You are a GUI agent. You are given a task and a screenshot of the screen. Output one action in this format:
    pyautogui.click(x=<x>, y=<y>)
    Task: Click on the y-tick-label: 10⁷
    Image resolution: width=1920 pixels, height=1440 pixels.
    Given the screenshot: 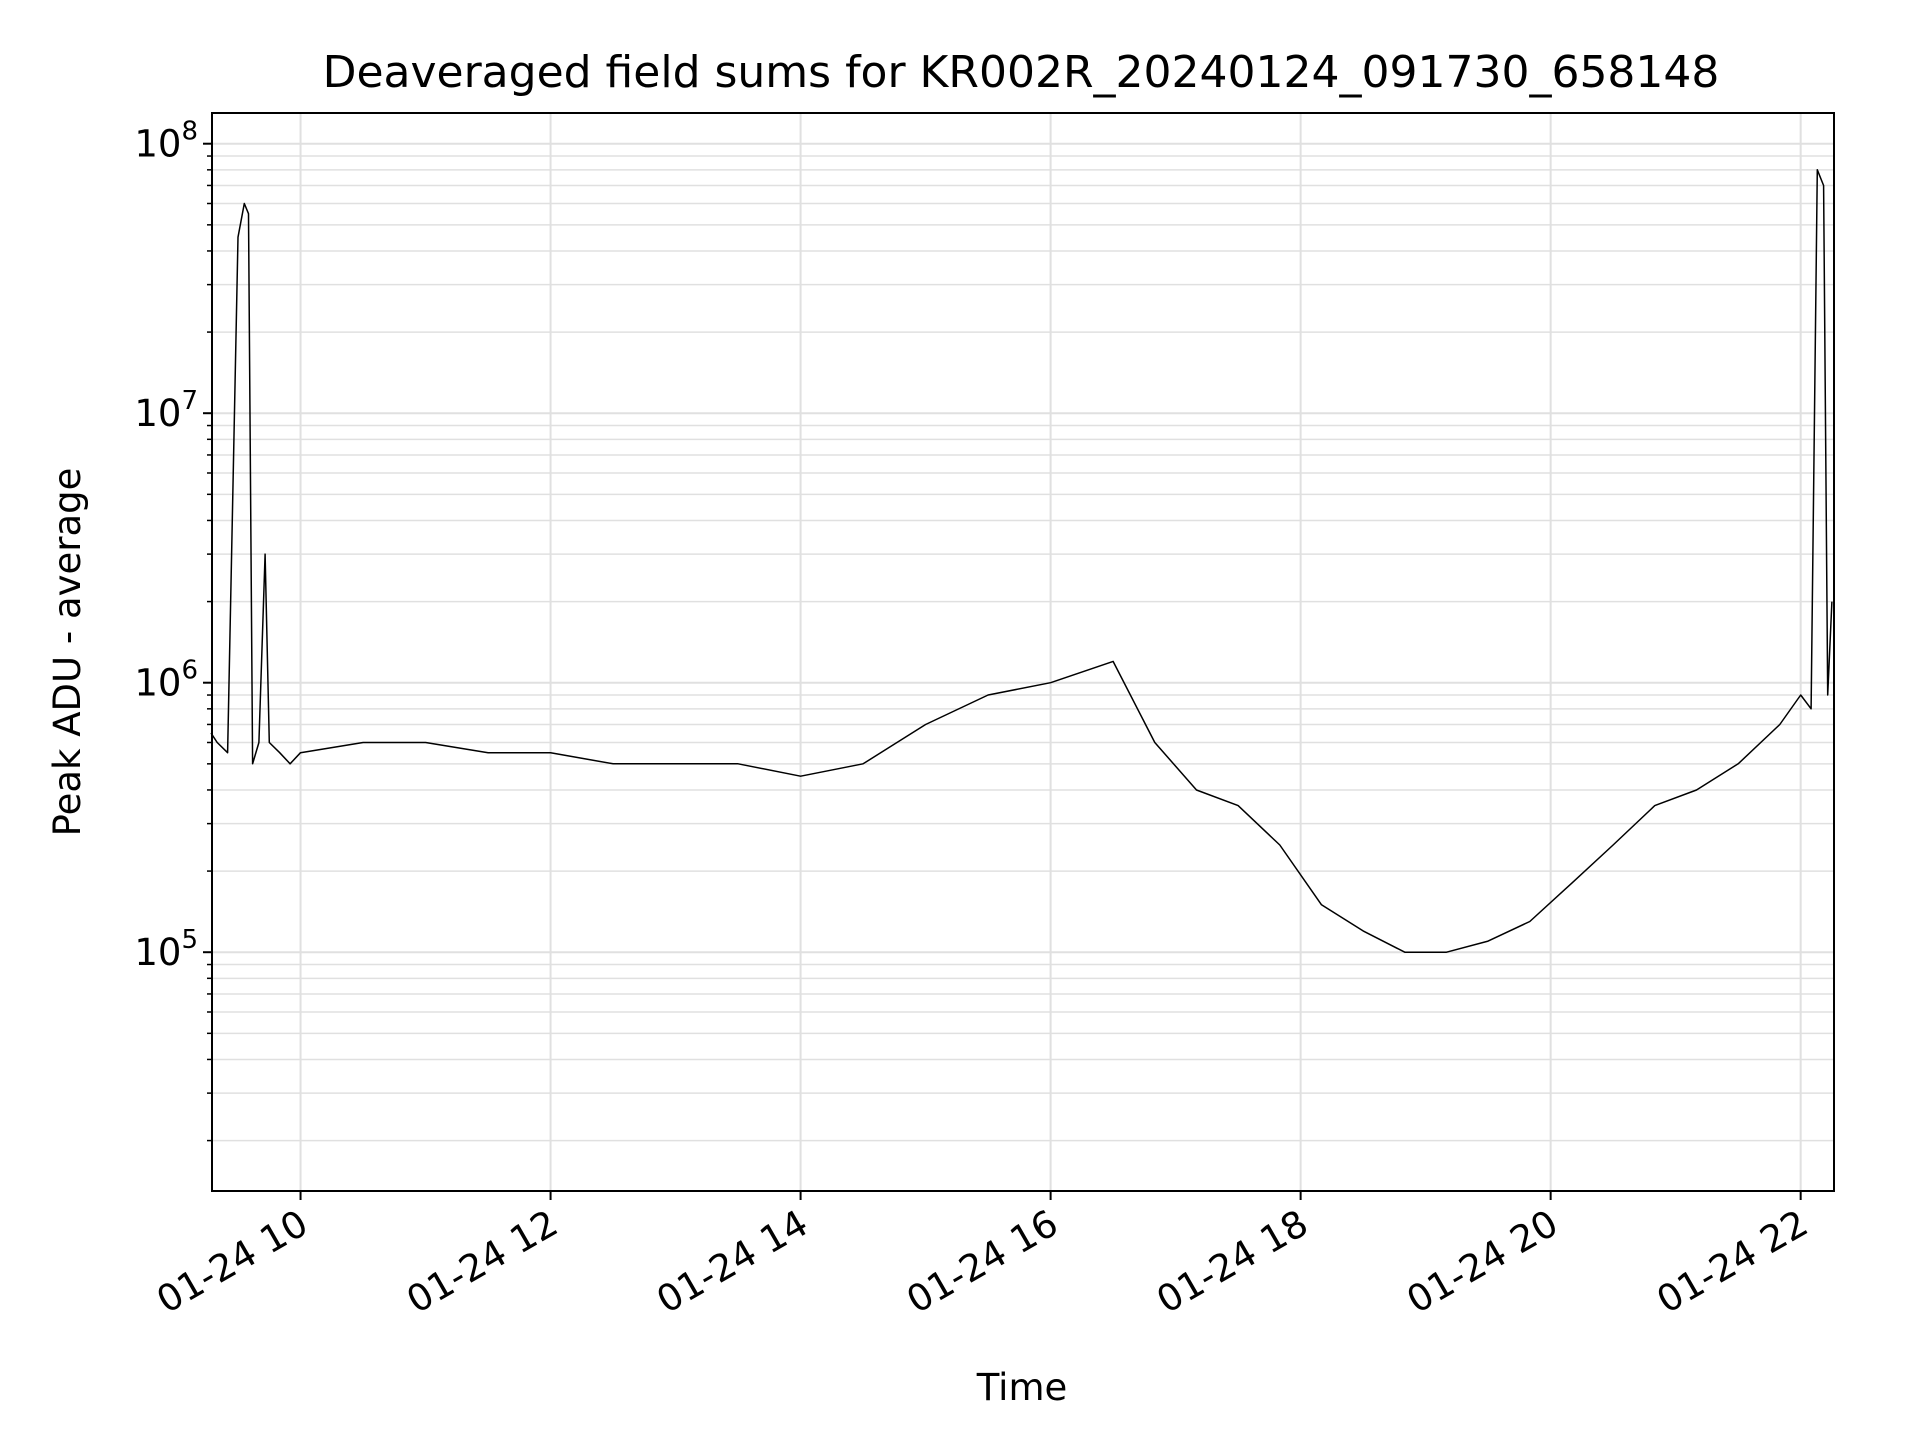 What is the action you would take?
    pyautogui.click(x=166, y=410)
    